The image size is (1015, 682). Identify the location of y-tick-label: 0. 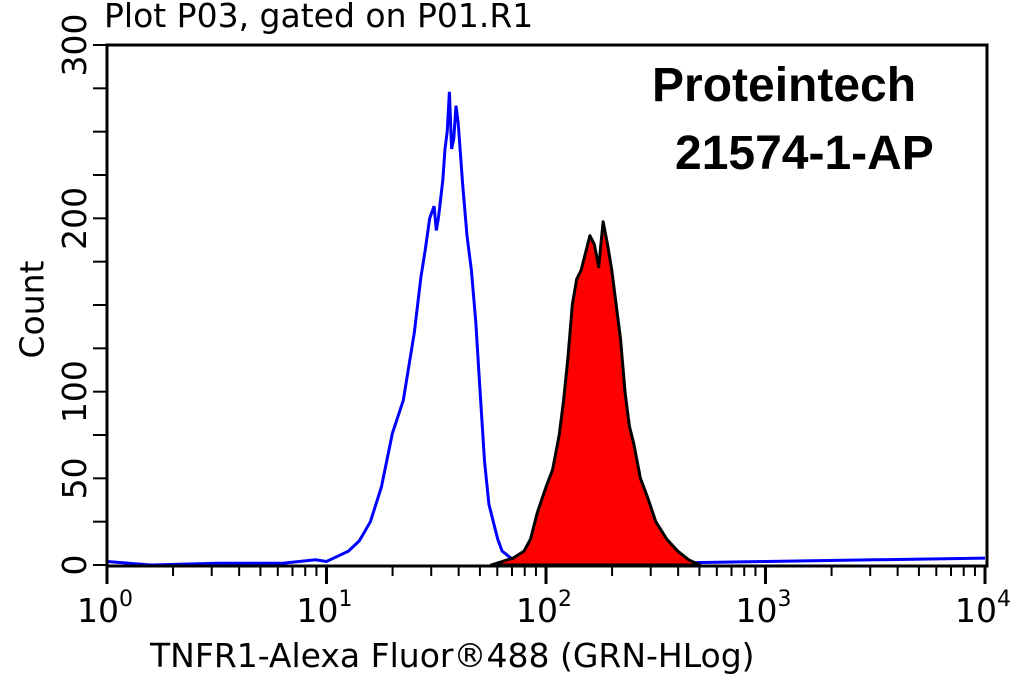
(74, 565).